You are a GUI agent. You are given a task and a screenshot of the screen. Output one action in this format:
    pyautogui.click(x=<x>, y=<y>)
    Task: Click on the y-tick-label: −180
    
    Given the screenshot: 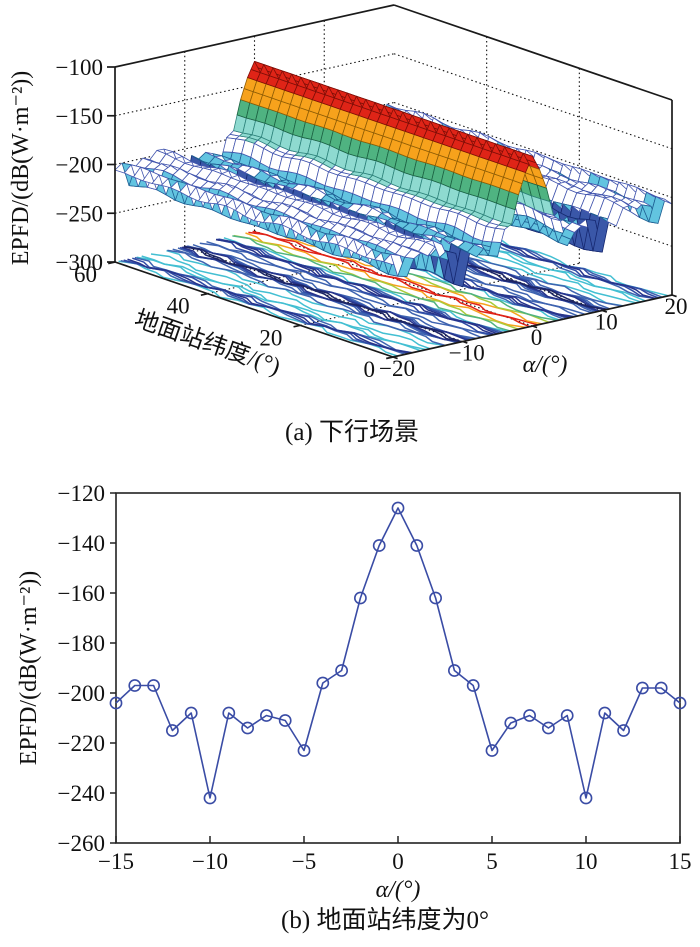 What is the action you would take?
    pyautogui.click(x=81, y=643)
    